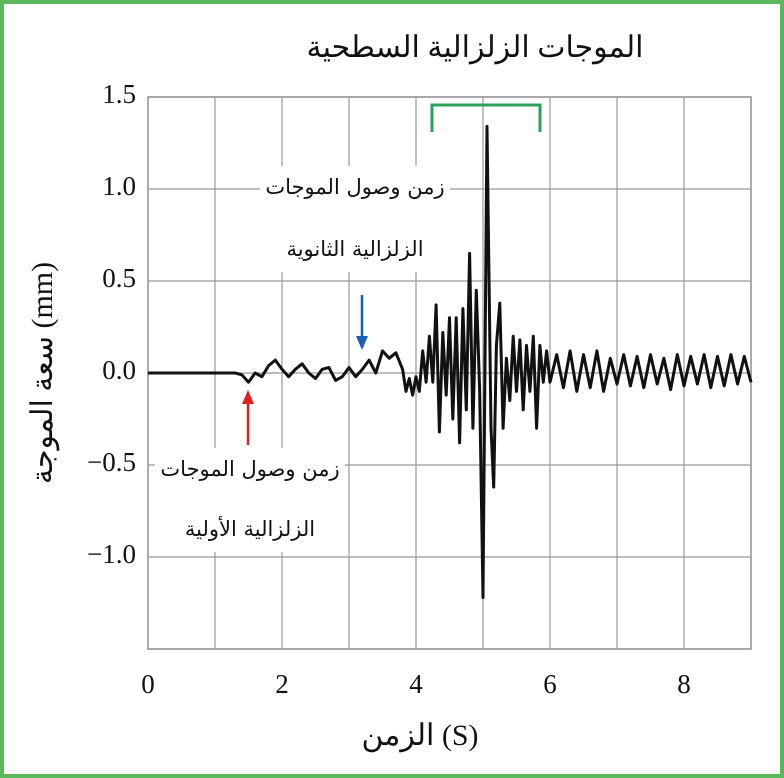 The width and height of the screenshot is (784, 778). Describe the element at coordinates (282, 684) in the screenshot. I see `x-tick-label: 2` at that location.